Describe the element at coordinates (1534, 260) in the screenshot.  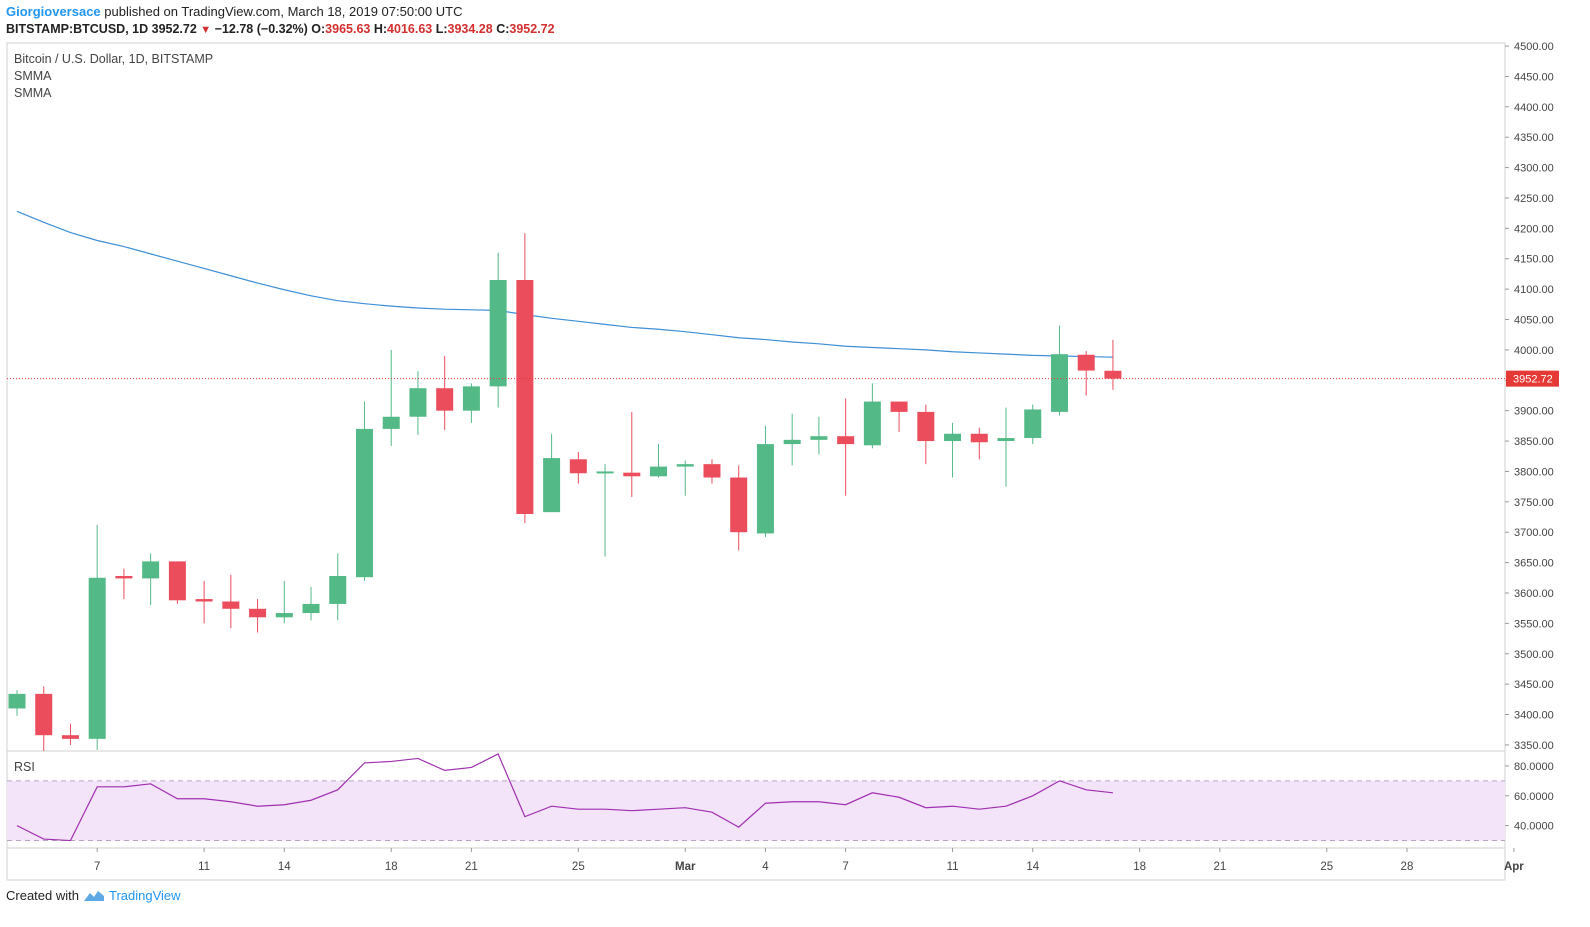
I see `price-tick-label: 4150.00` at that location.